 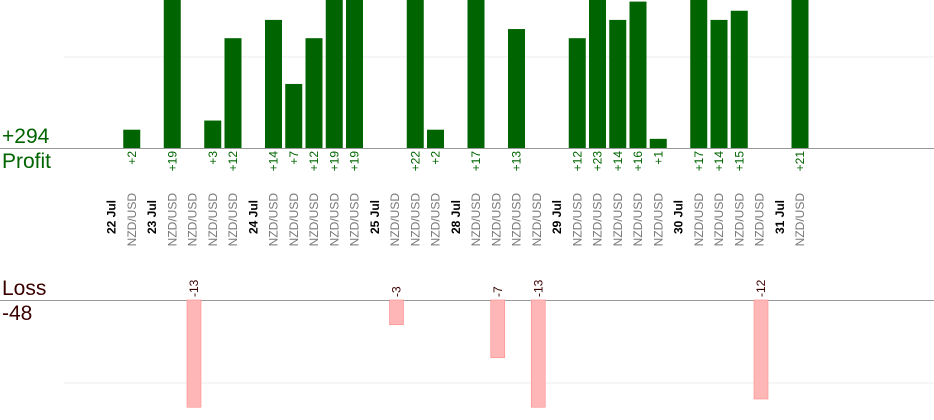 What do you see at coordinates (679, 217) in the screenshot?
I see `date-label: 30 Jul` at bounding box center [679, 217].